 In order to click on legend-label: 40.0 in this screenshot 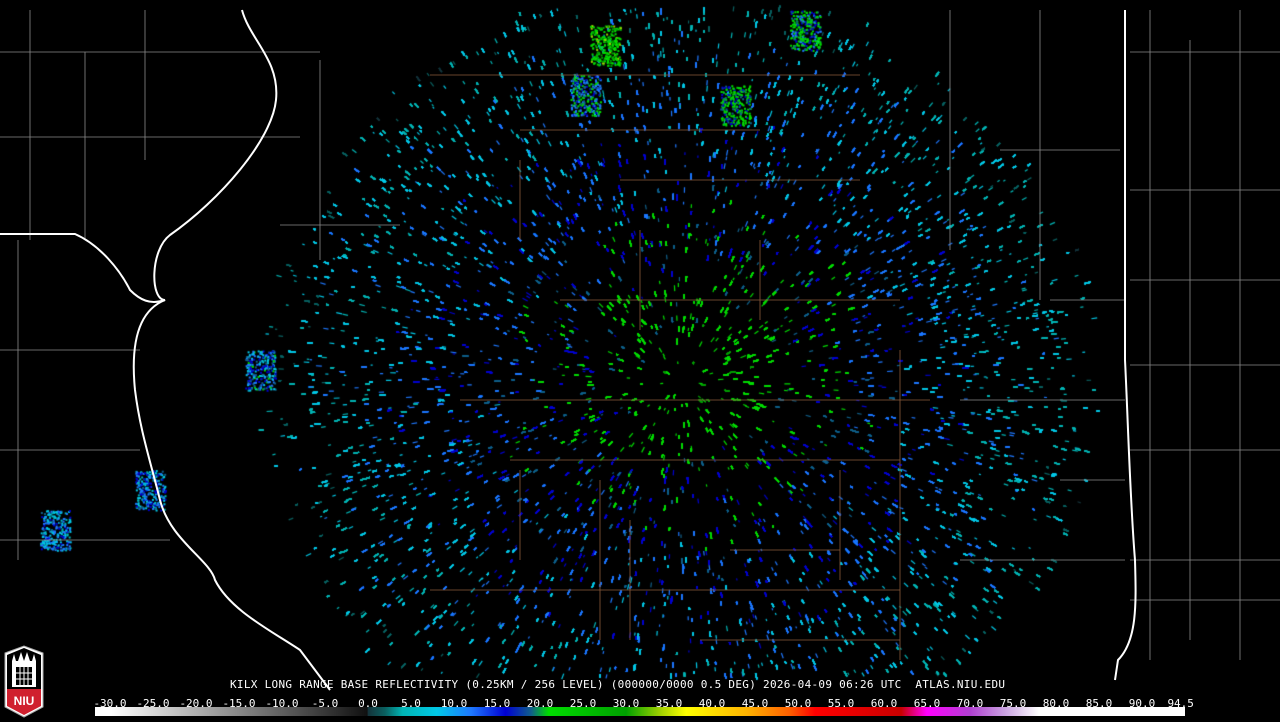, I will do `click(712, 703)`.